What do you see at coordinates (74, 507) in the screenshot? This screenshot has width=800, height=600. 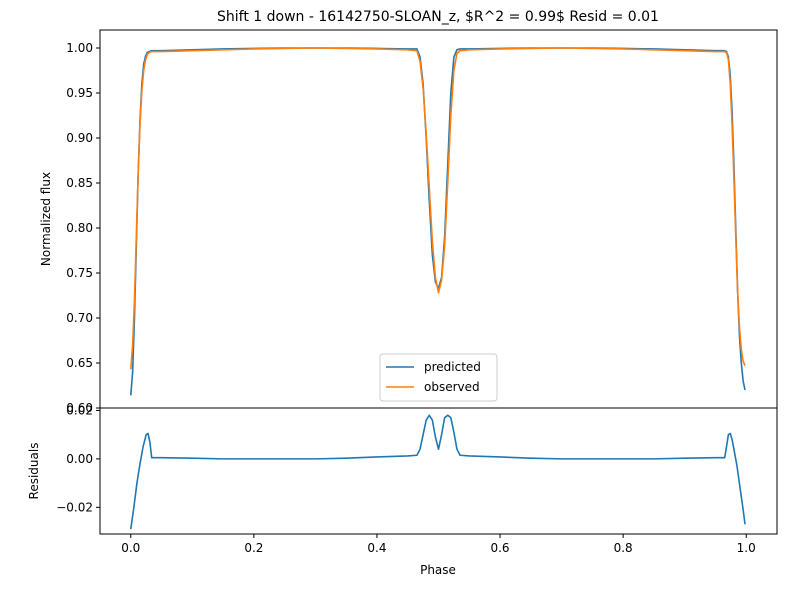 I see `residuals-ytick-label: −0.02` at bounding box center [74, 507].